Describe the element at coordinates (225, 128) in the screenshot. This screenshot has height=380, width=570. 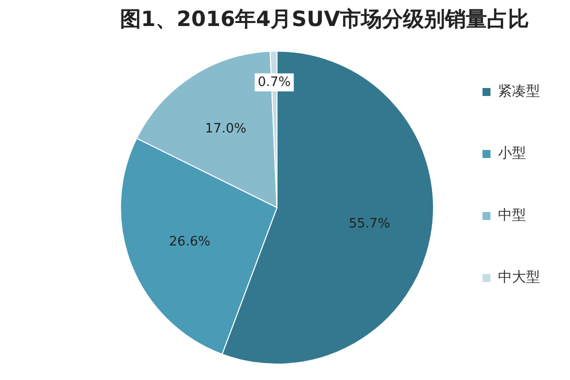
I see `data-label: 17.0%` at that location.